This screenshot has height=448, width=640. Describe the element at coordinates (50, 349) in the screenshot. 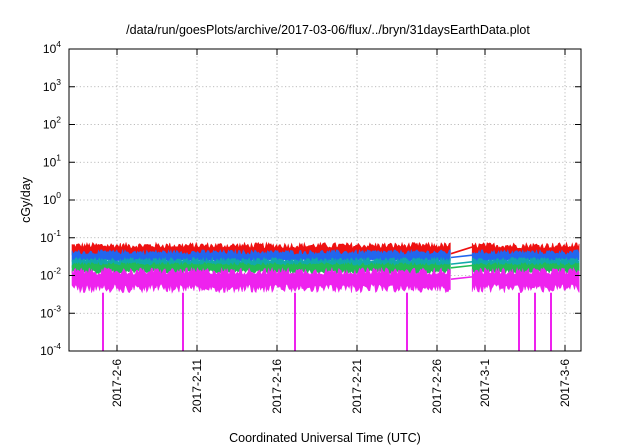

I see `y-tick-label: 10⁻⁴` at that location.